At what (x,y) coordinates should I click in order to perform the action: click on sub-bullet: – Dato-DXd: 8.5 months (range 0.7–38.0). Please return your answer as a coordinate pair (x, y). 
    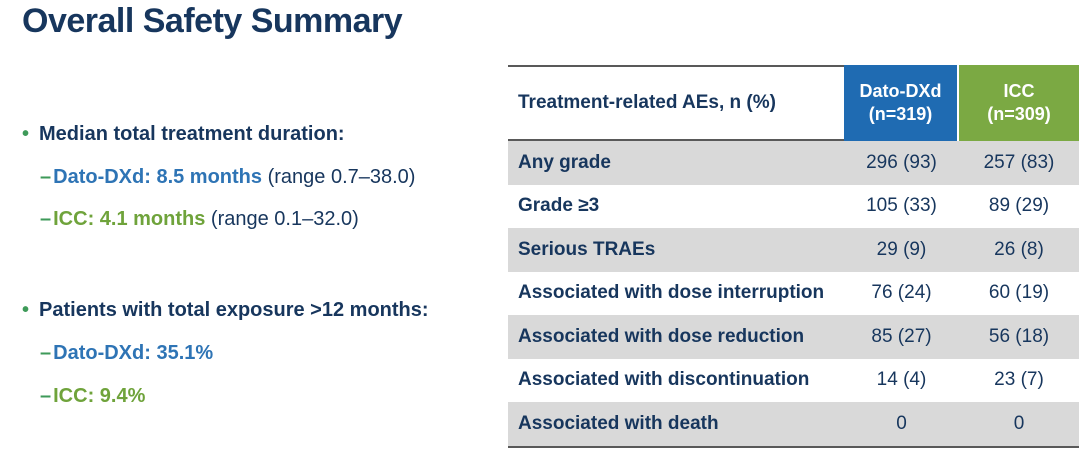
    Looking at the image, I should click on (274, 177).